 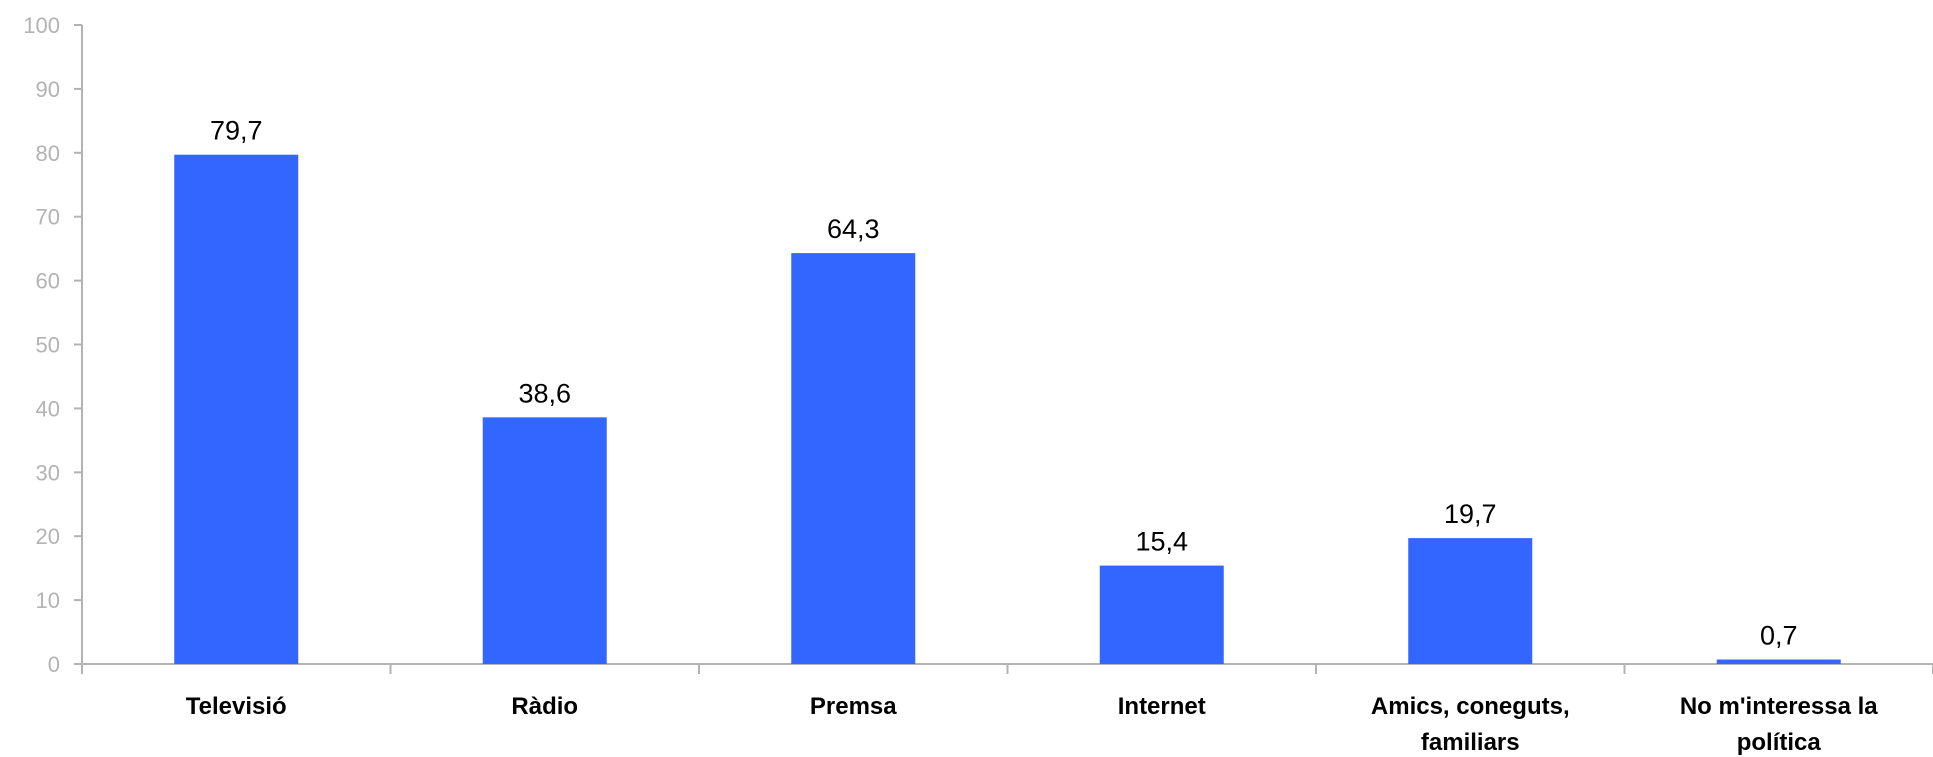 I want to click on x-tick-label-line: Televisió, so click(x=236, y=706).